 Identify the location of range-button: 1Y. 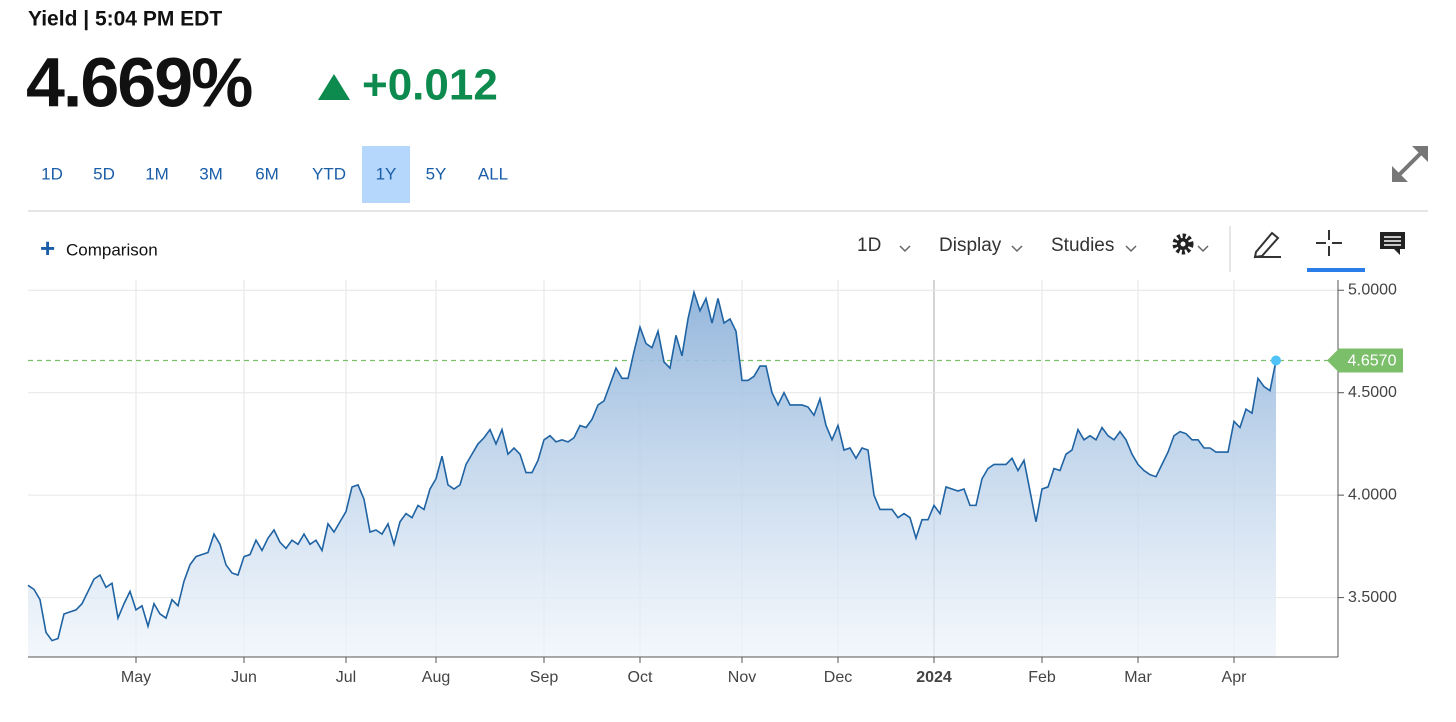
(386, 173).